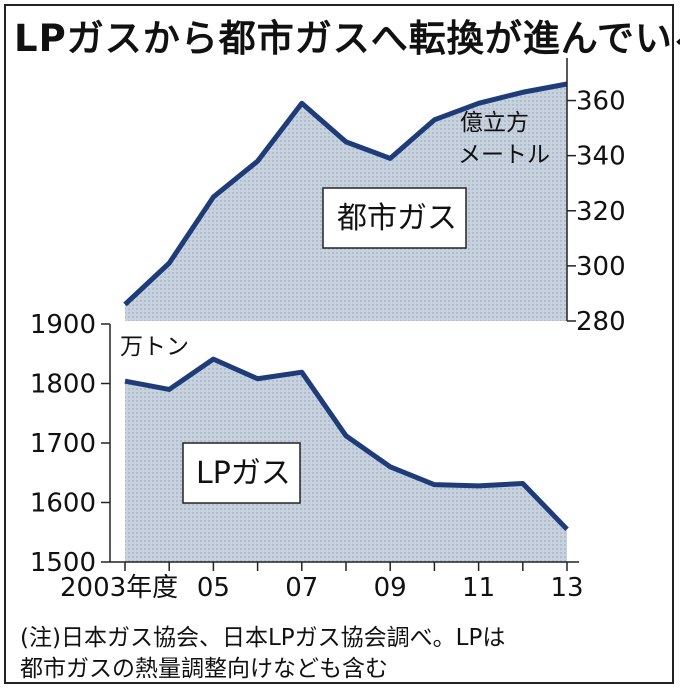 This screenshot has width=680, height=690. What do you see at coordinates (63, 504) in the screenshot?
I see `lp-gas-y-tick-label: 1600` at bounding box center [63, 504].